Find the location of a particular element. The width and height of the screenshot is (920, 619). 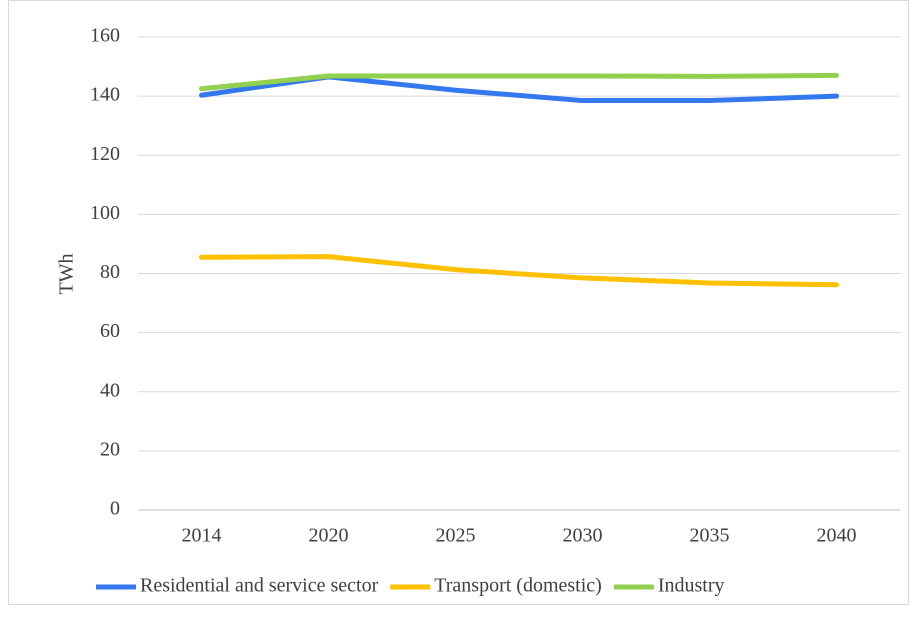

legend-label: Industry is located at coordinates (691, 586).